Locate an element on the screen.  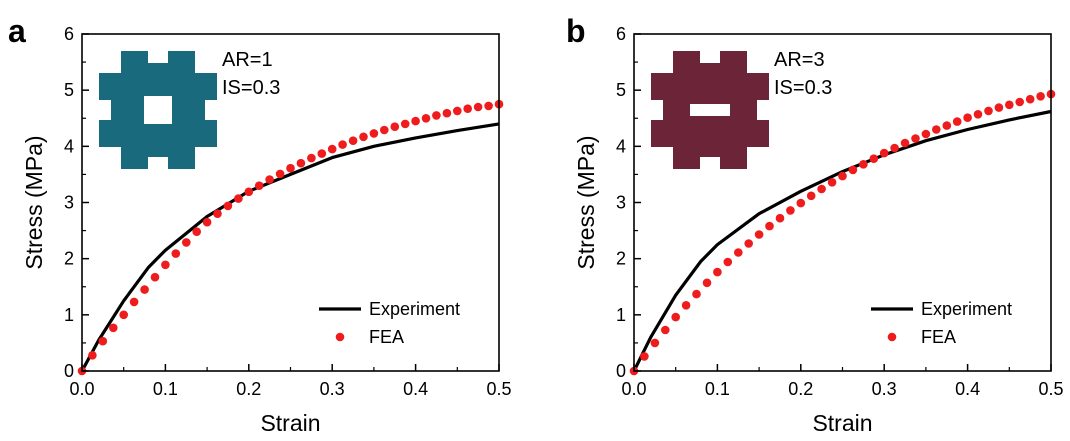
y-tick-label: 1 is located at coordinates (69, 315).